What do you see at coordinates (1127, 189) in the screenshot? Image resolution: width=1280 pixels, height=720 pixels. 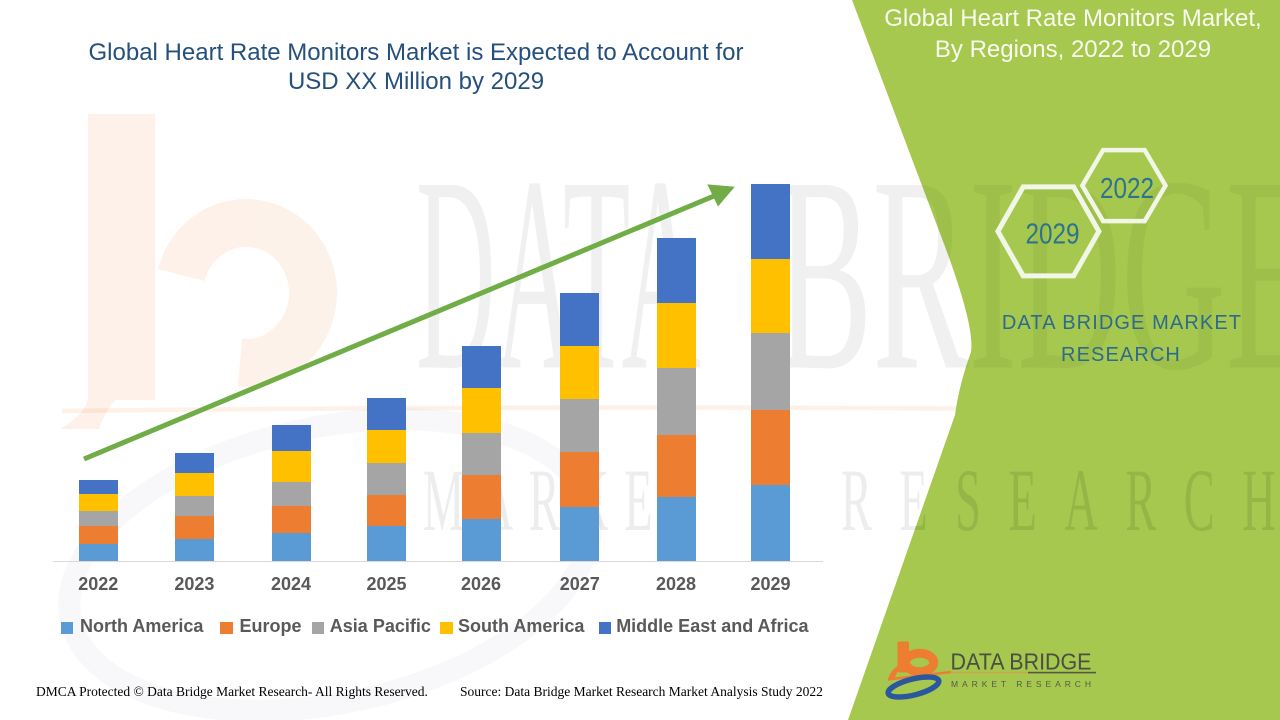 I see `svg-text: 2022` at bounding box center [1127, 189].